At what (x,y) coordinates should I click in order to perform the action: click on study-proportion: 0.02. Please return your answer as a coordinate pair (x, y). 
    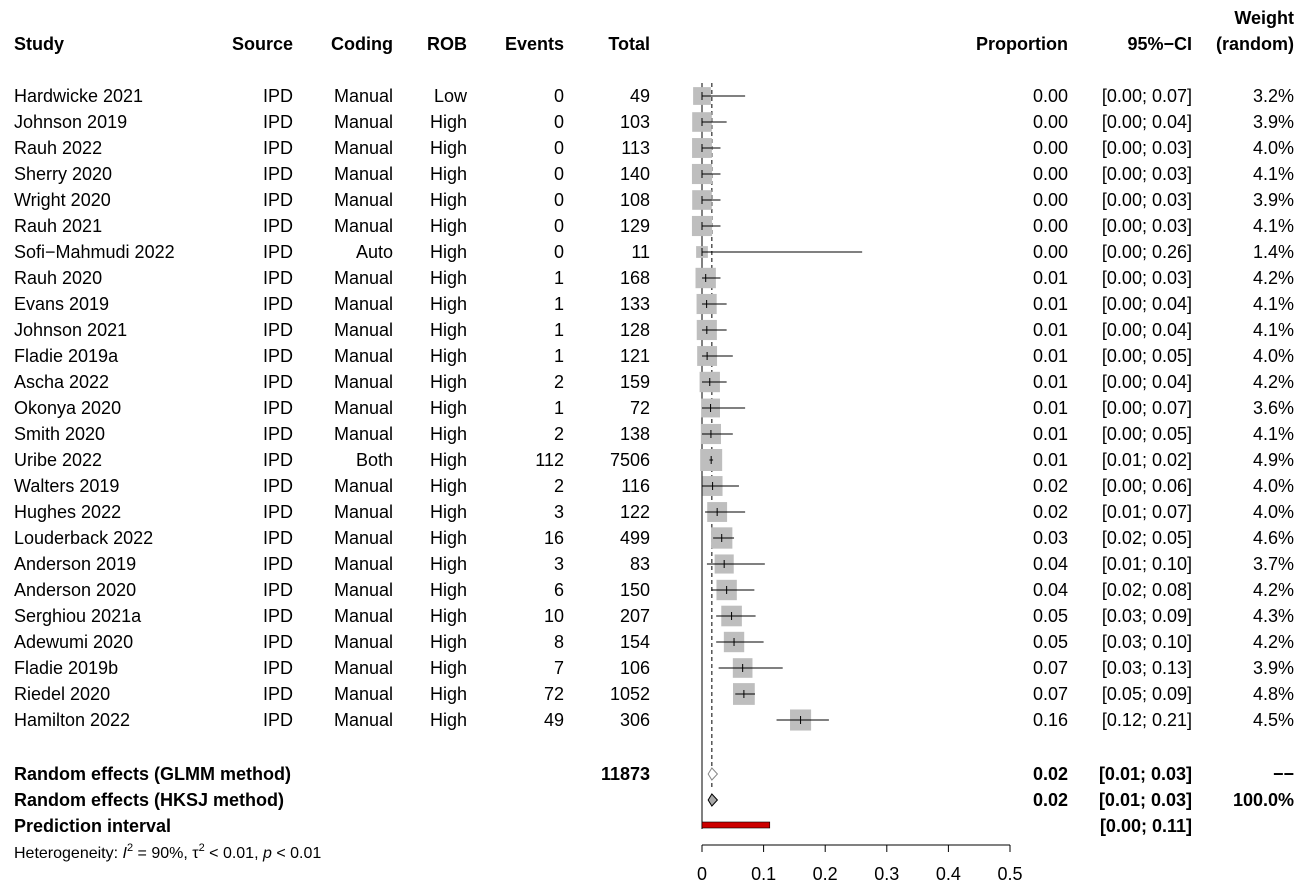
    Looking at the image, I should click on (1050, 512).